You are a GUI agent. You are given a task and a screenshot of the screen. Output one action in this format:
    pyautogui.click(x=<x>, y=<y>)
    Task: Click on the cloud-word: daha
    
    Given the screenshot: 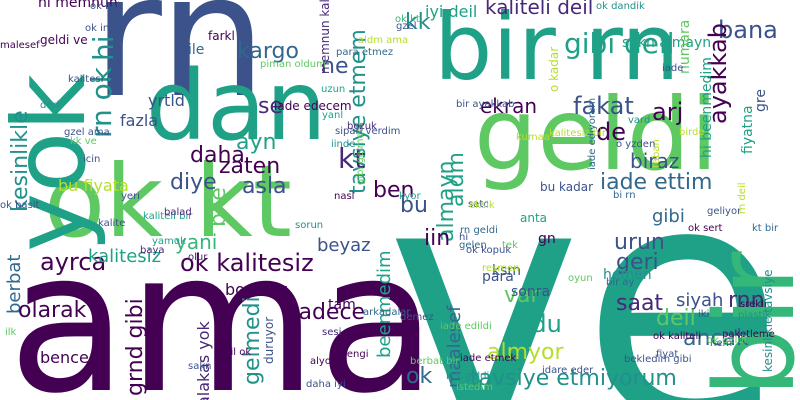 What is the action you would take?
    pyautogui.click(x=217, y=155)
    